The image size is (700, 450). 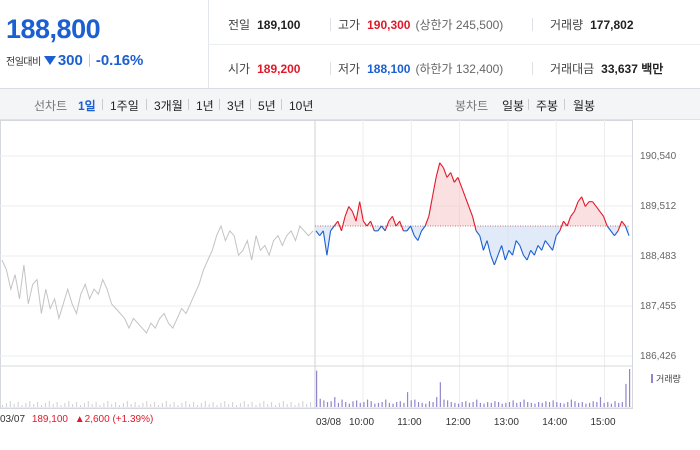 I want to click on period-tab-3m: 3개월, so click(x=168, y=106).